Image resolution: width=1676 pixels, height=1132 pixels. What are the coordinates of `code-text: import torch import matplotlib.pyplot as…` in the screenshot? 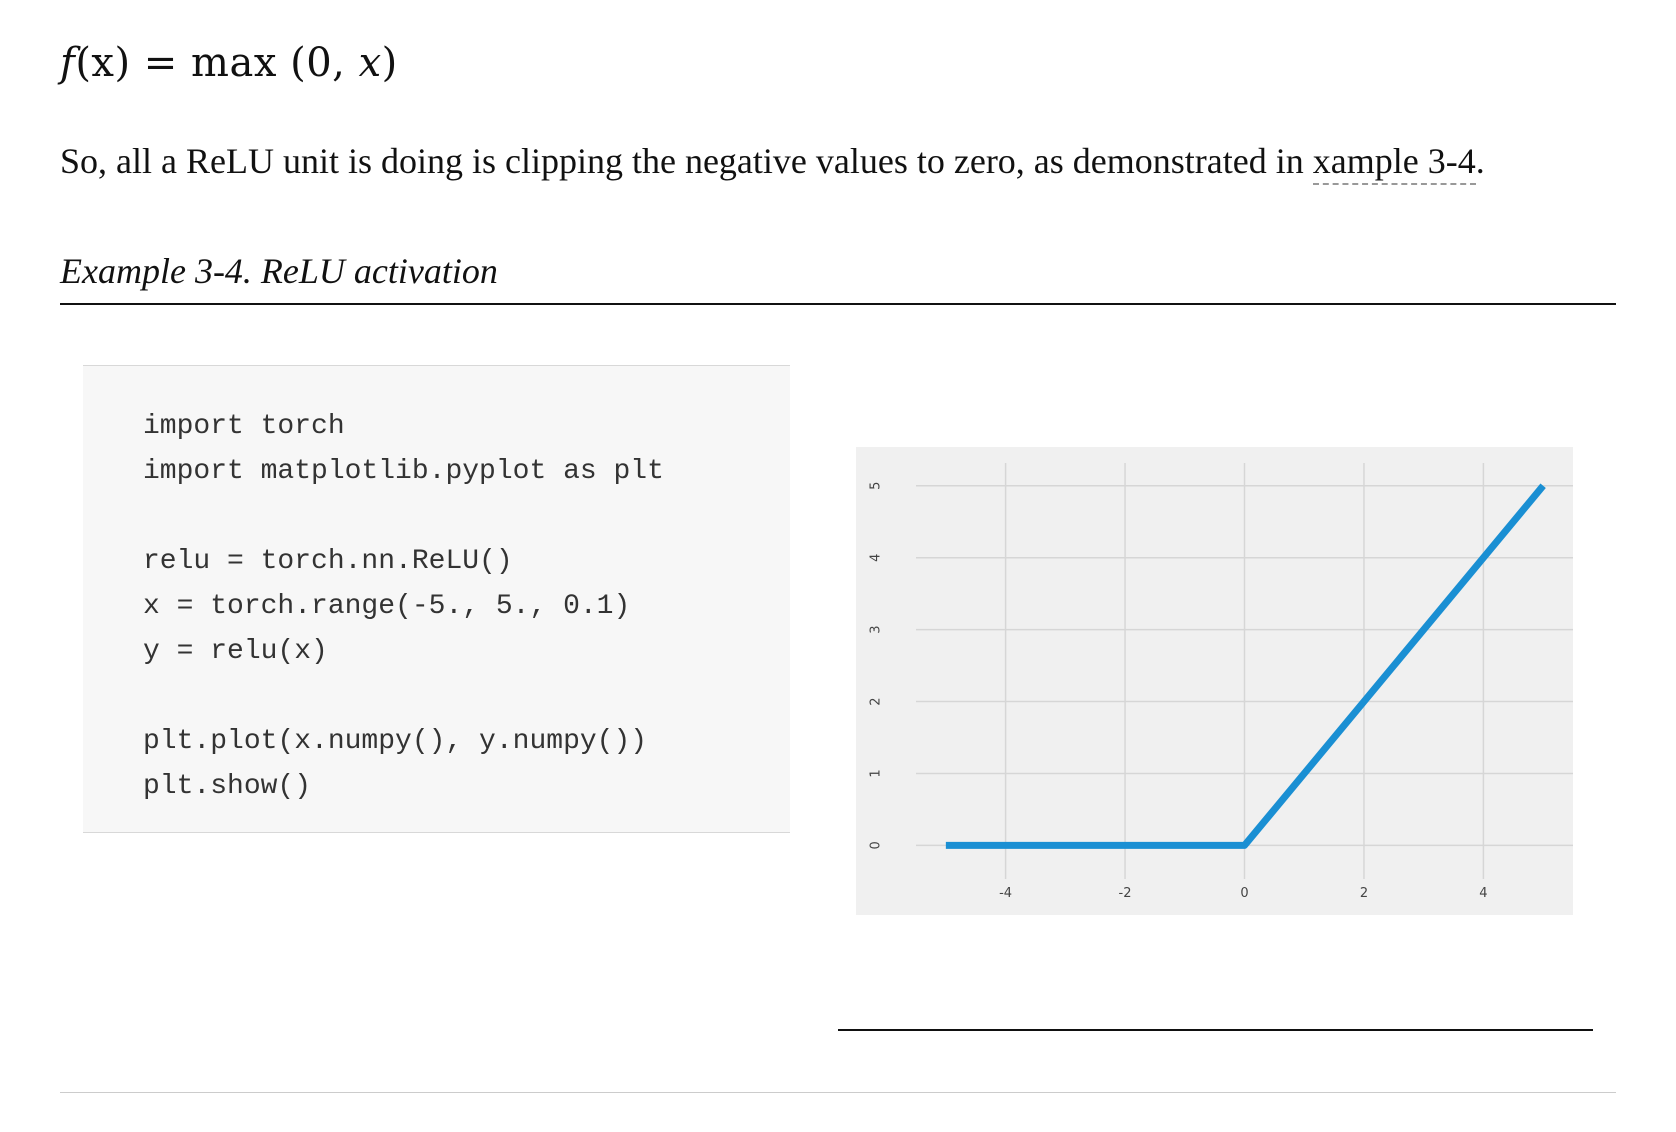 It's located at (403, 606).